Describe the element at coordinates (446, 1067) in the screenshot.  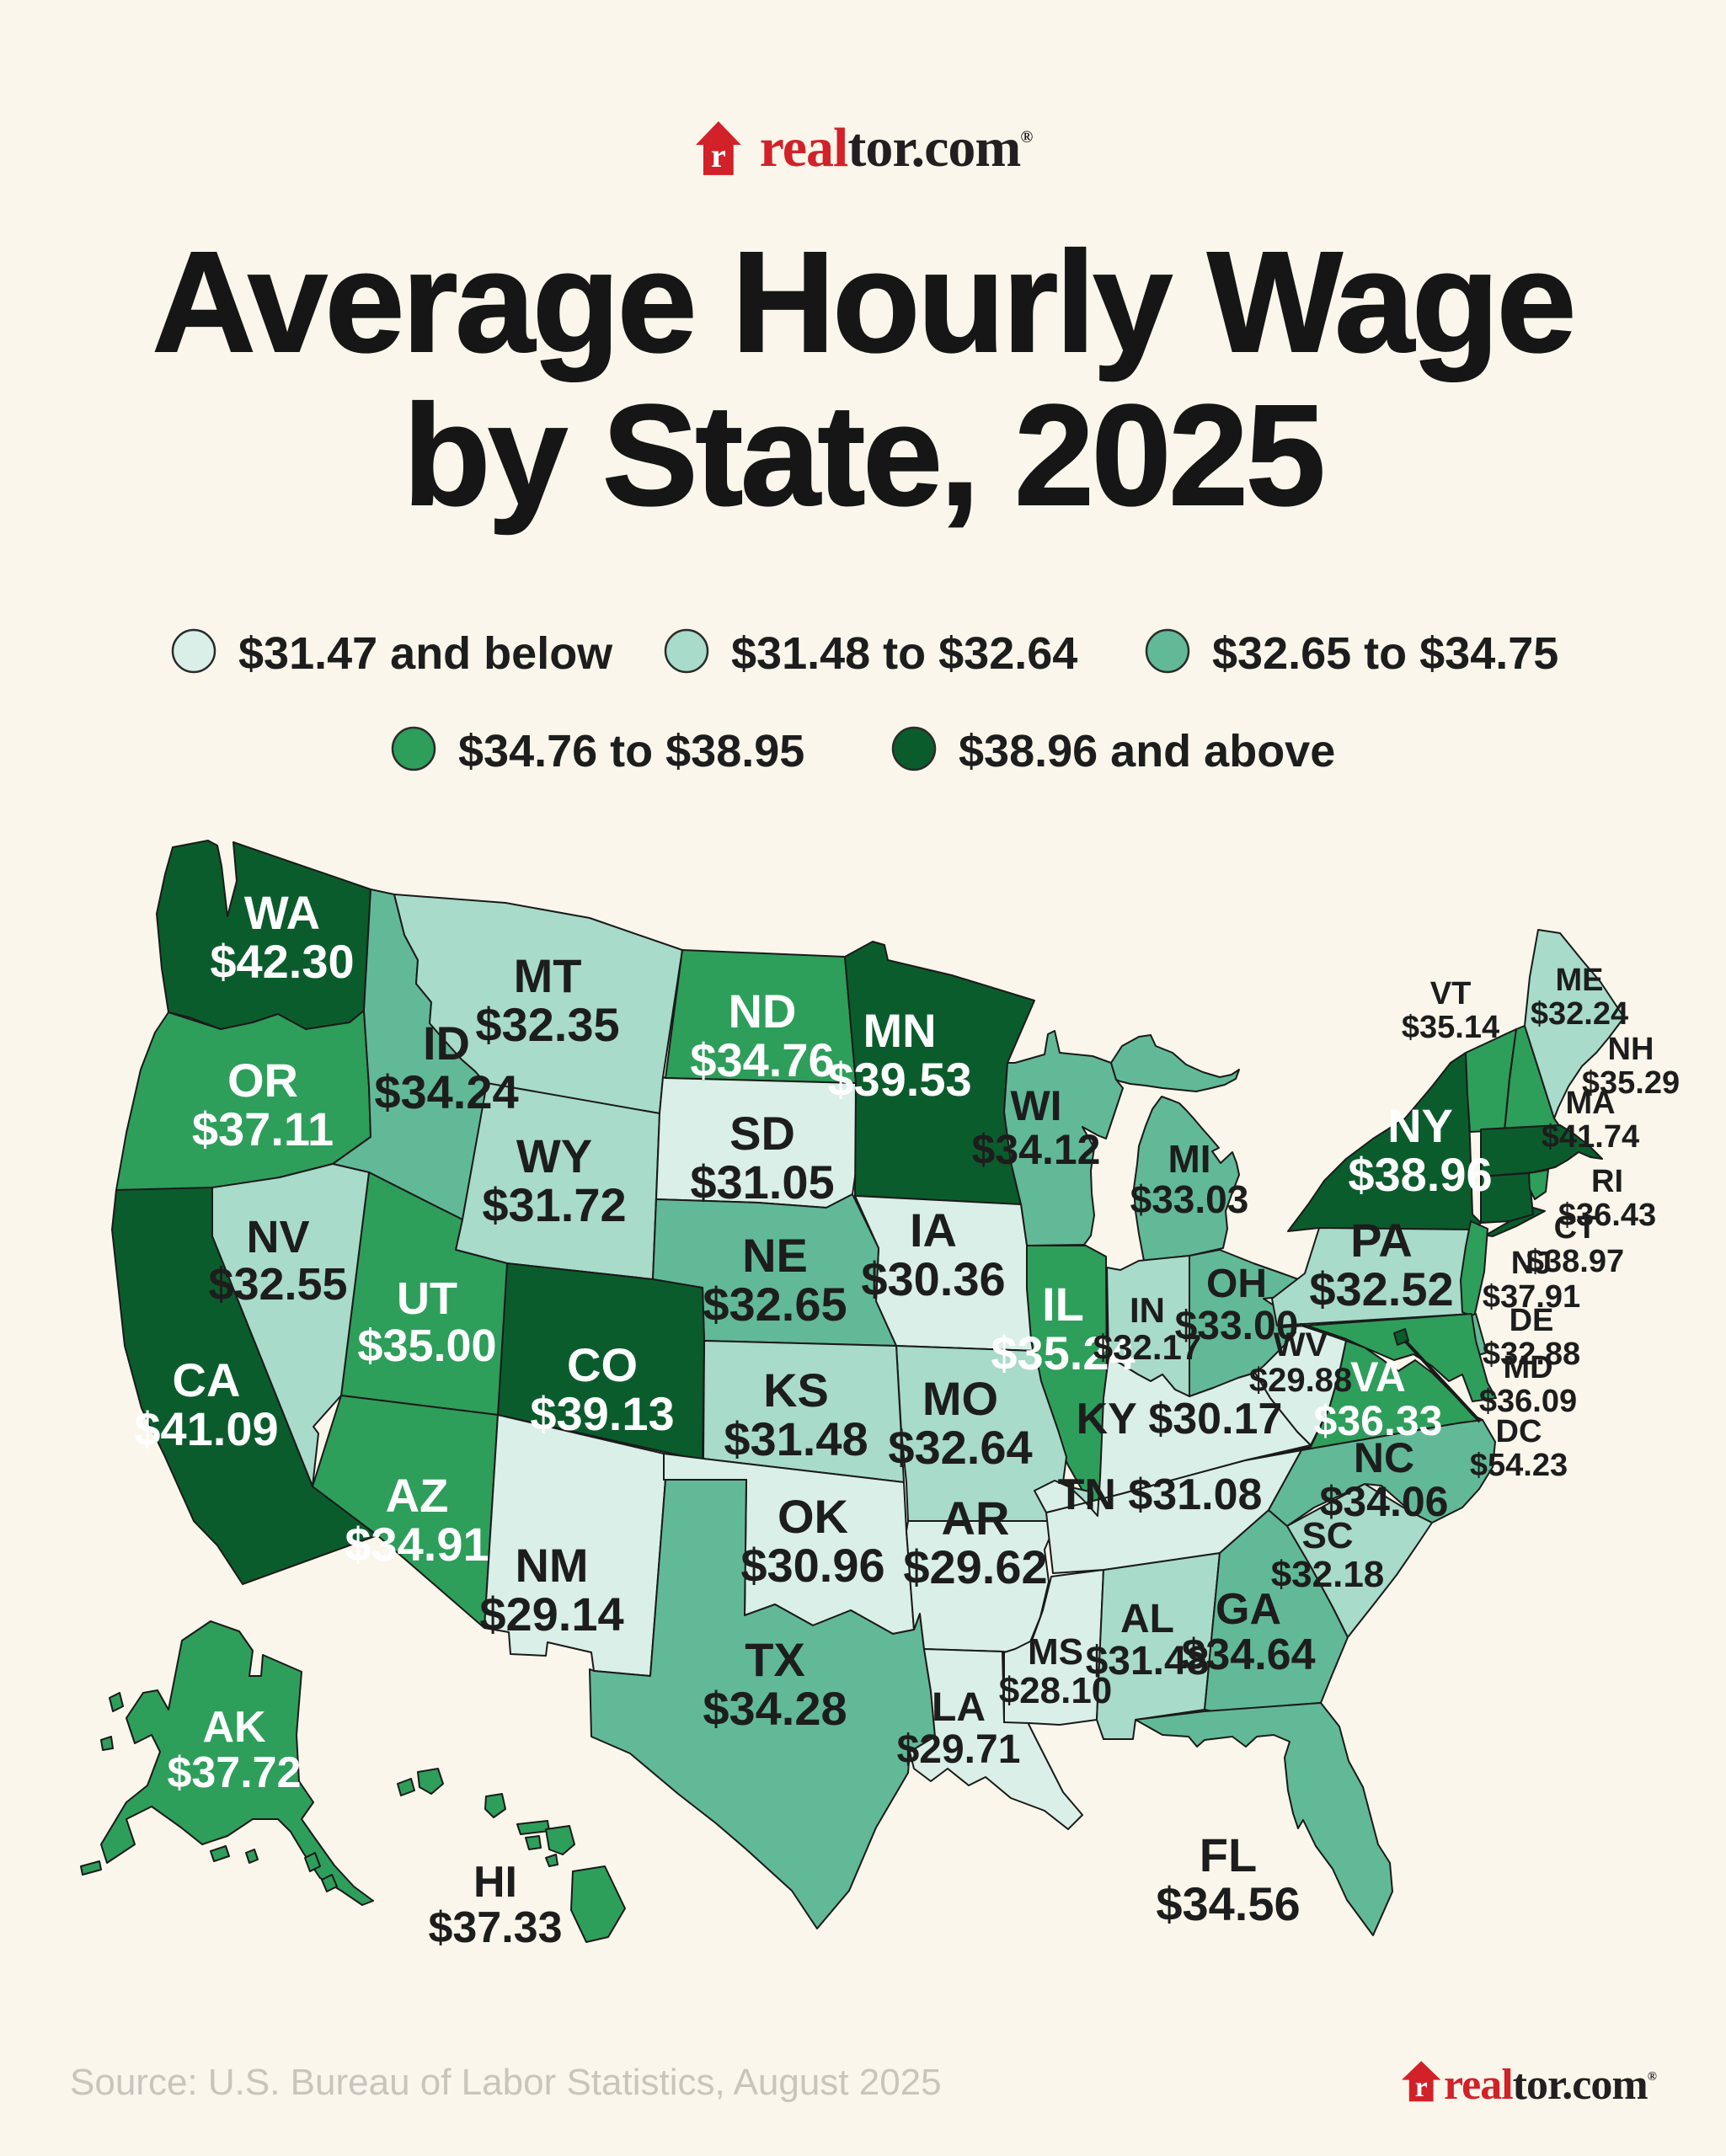
I see `svg-text:ID$34.24: ID $34.24` at that location.